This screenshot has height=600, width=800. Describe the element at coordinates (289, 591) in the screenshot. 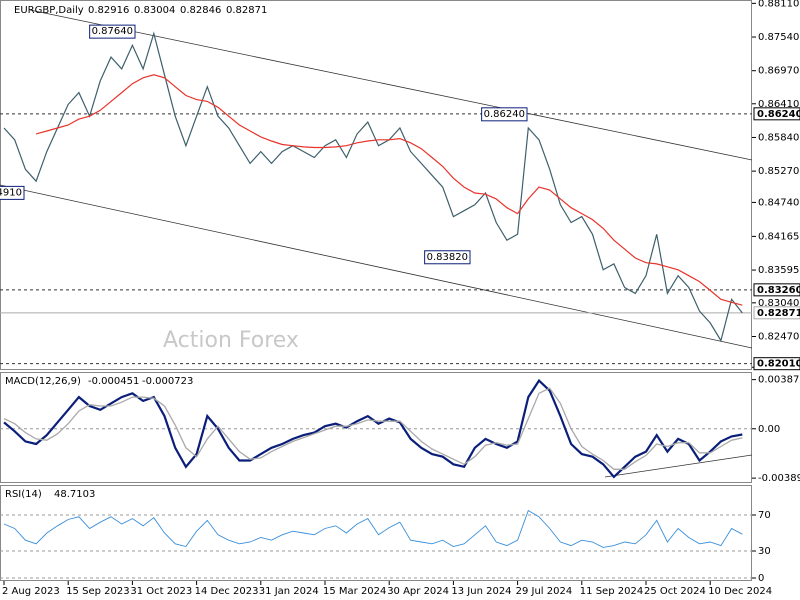

I see `x-tick-label: 31 Jan 2024` at that location.